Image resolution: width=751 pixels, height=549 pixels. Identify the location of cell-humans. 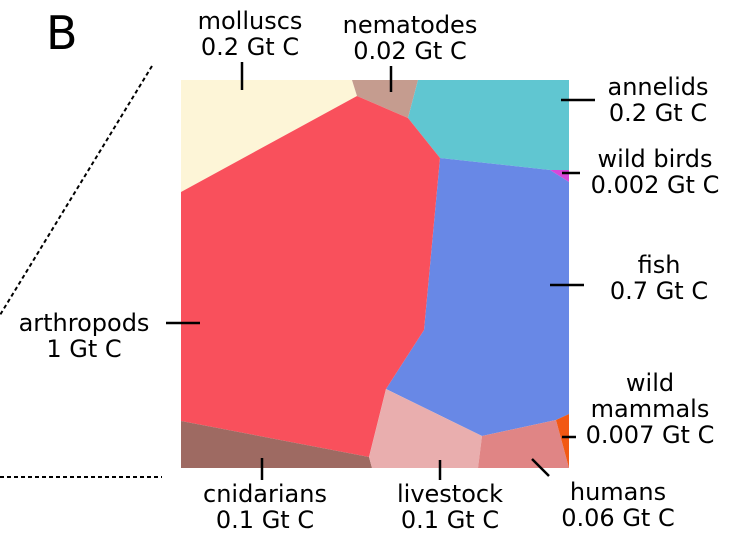
(523, 444).